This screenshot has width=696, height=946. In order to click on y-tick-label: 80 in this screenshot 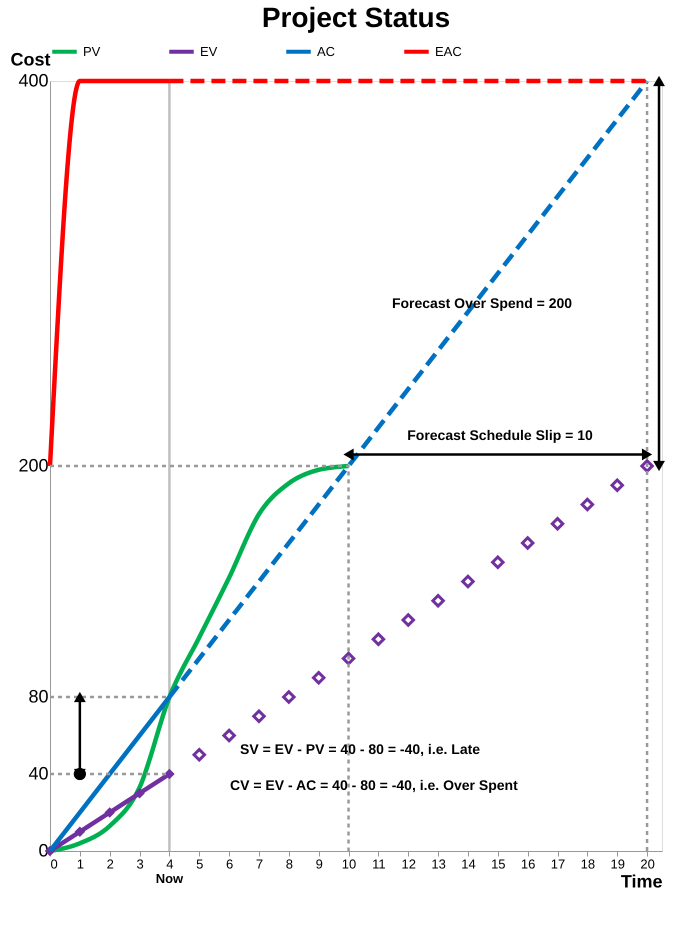, I will do `click(38, 696)`.